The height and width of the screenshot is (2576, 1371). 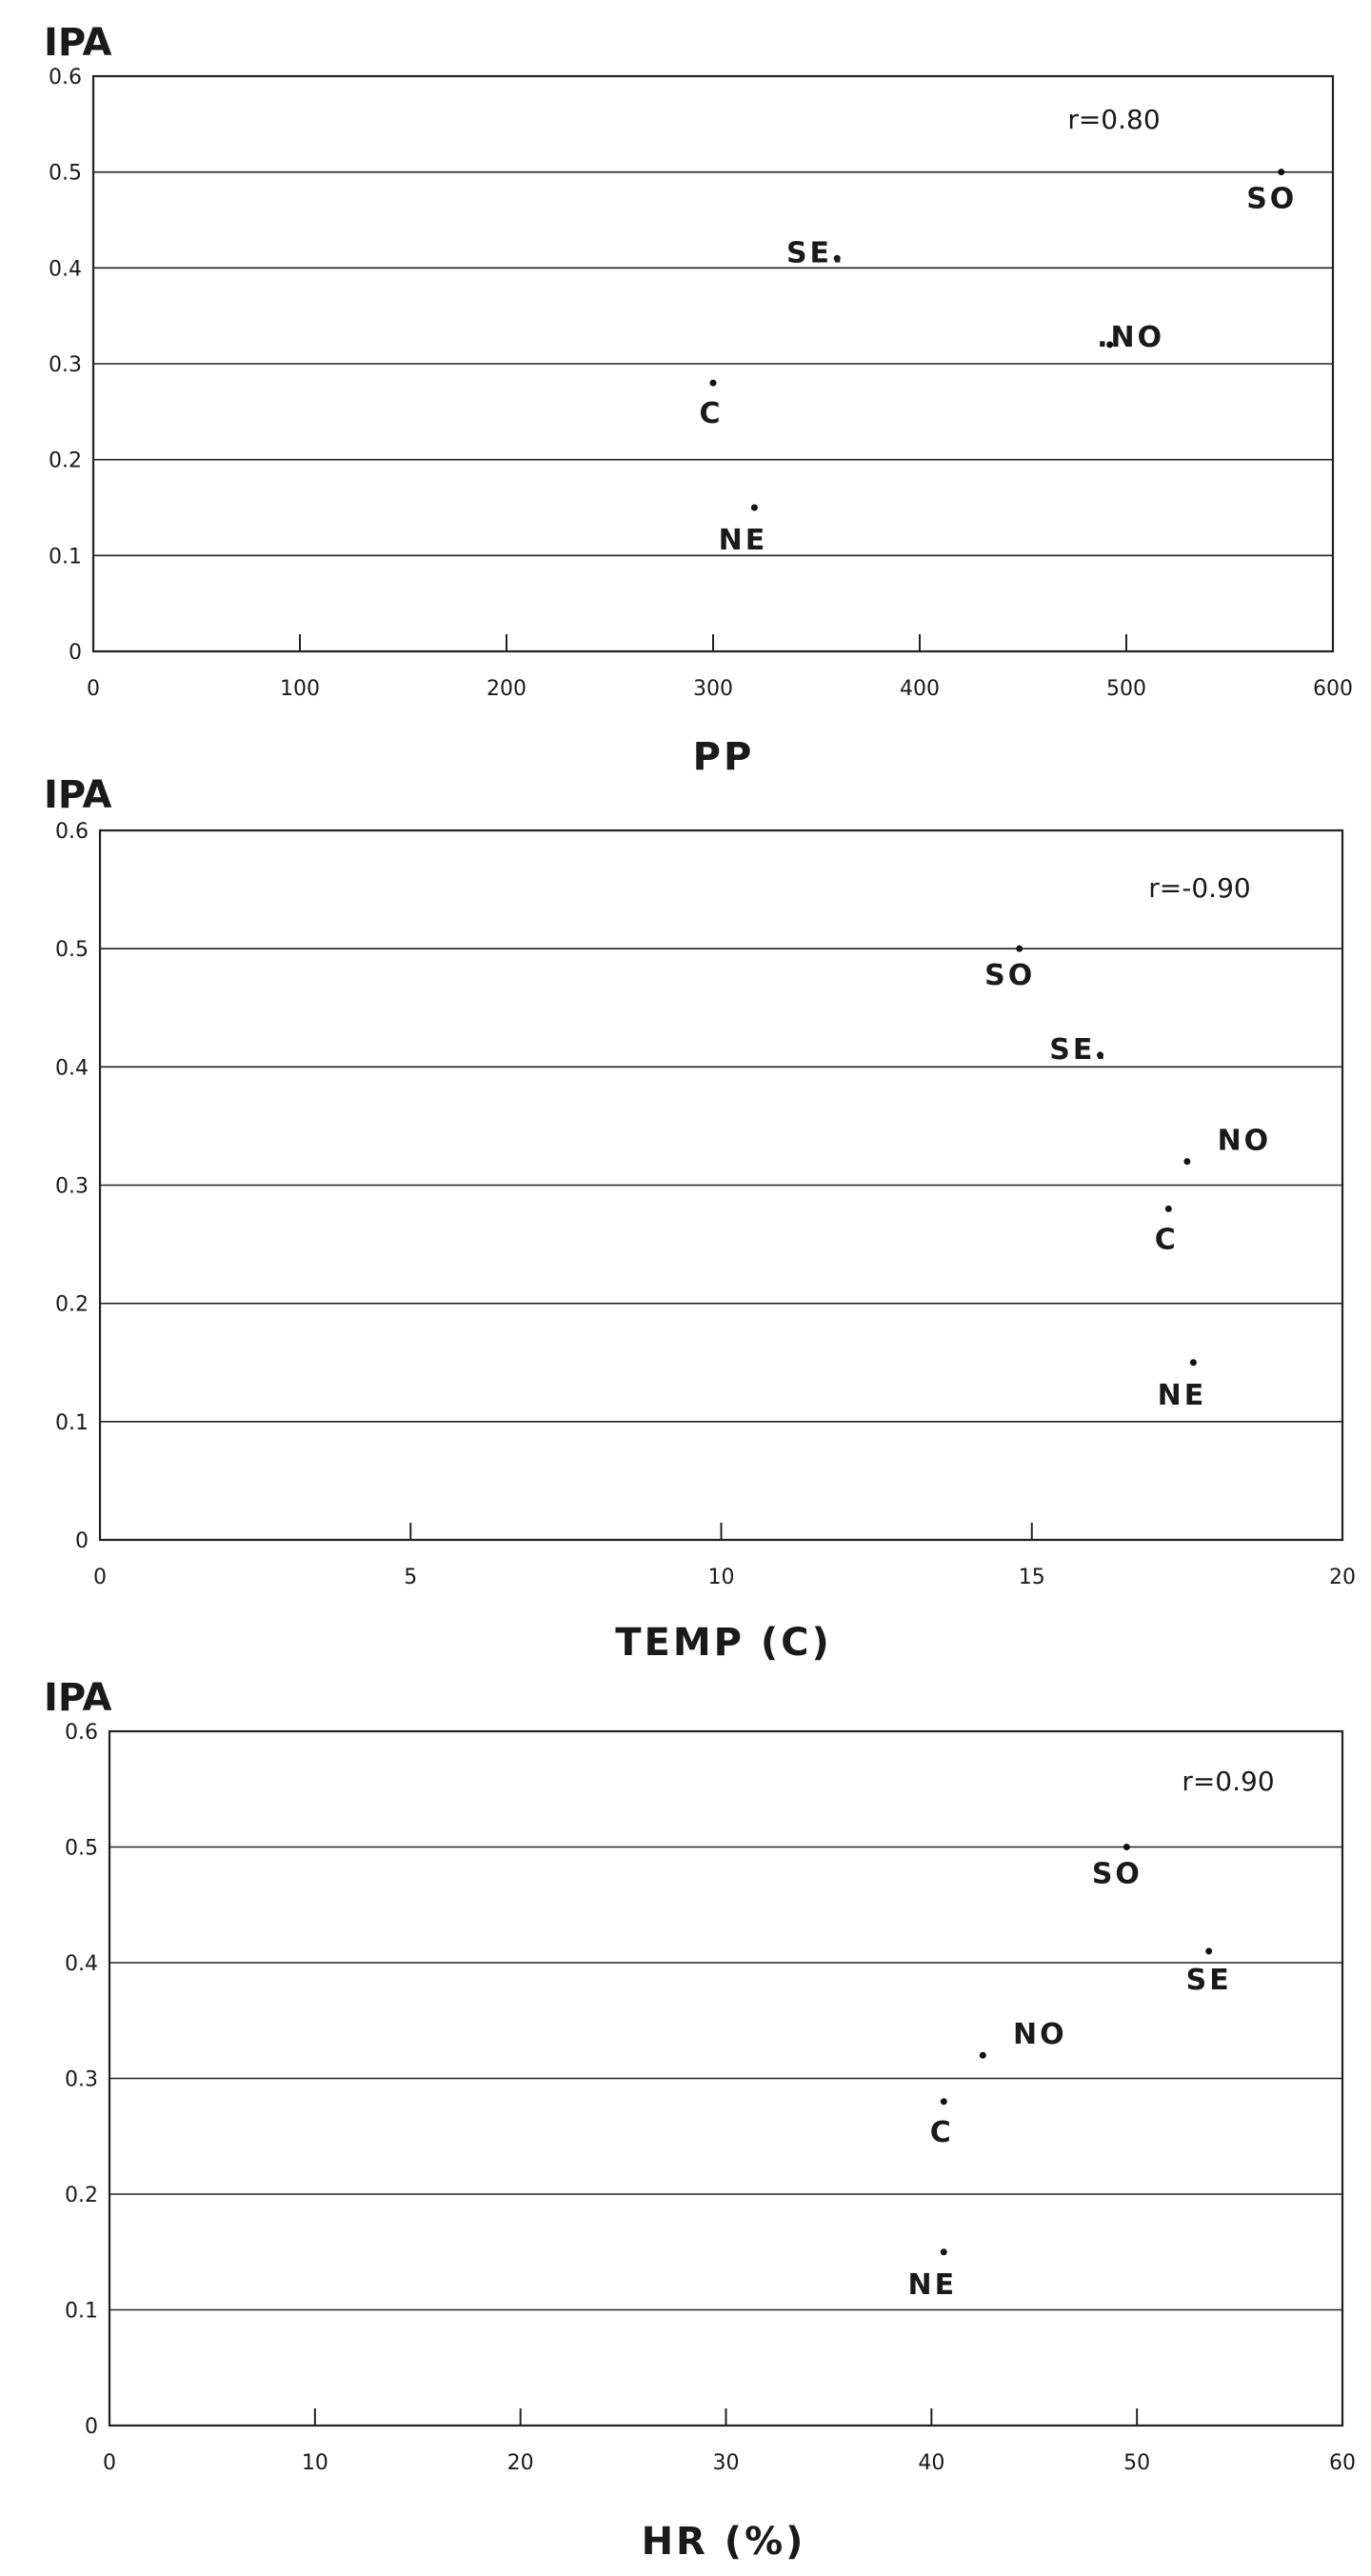 I want to click on x-tick-label: 200, so click(x=507, y=689).